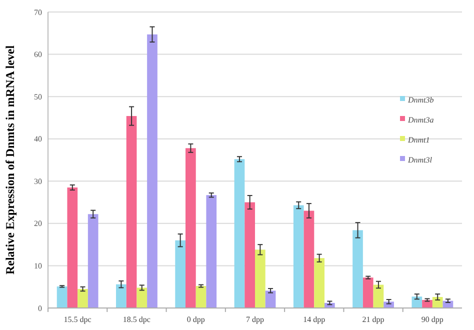  Describe the element at coordinates (78, 319) in the screenshot. I see `x-tick-label: 15.5 dpc` at that location.